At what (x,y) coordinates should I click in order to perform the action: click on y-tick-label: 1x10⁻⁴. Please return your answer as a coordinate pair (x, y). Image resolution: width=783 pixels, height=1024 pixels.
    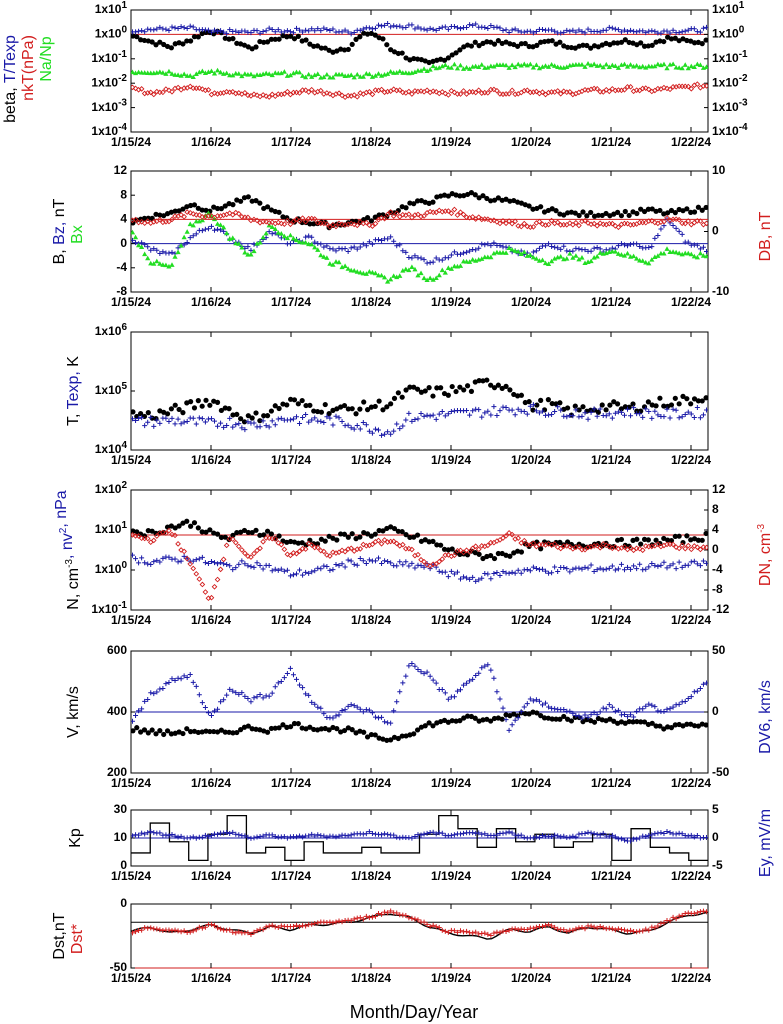
    Looking at the image, I should click on (730, 130).